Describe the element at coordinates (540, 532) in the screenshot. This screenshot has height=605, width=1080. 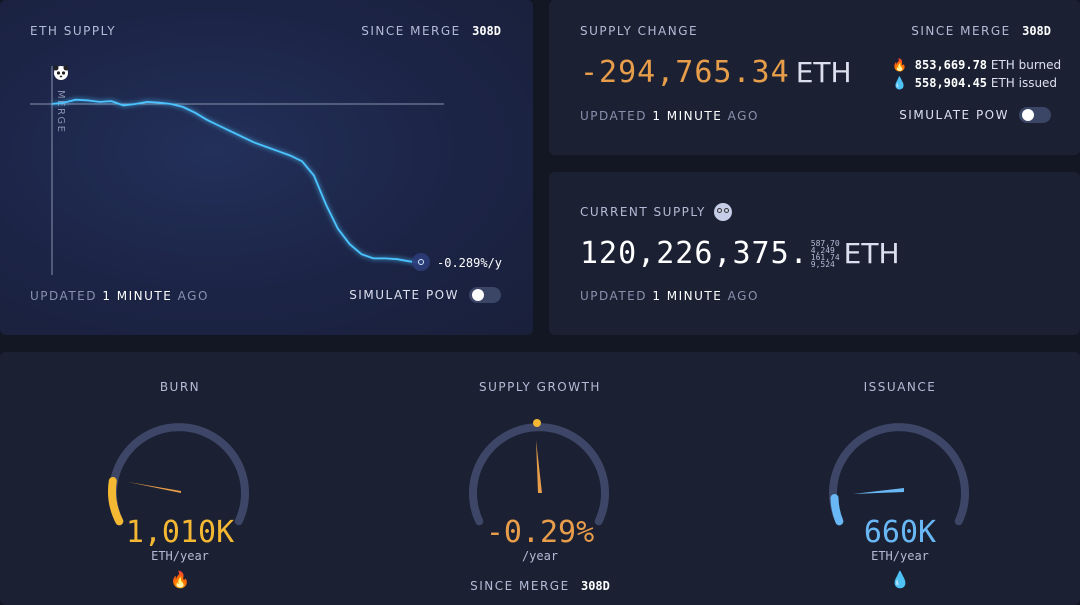
I see `supply-growth-gauge-value: -0.29%` at that location.